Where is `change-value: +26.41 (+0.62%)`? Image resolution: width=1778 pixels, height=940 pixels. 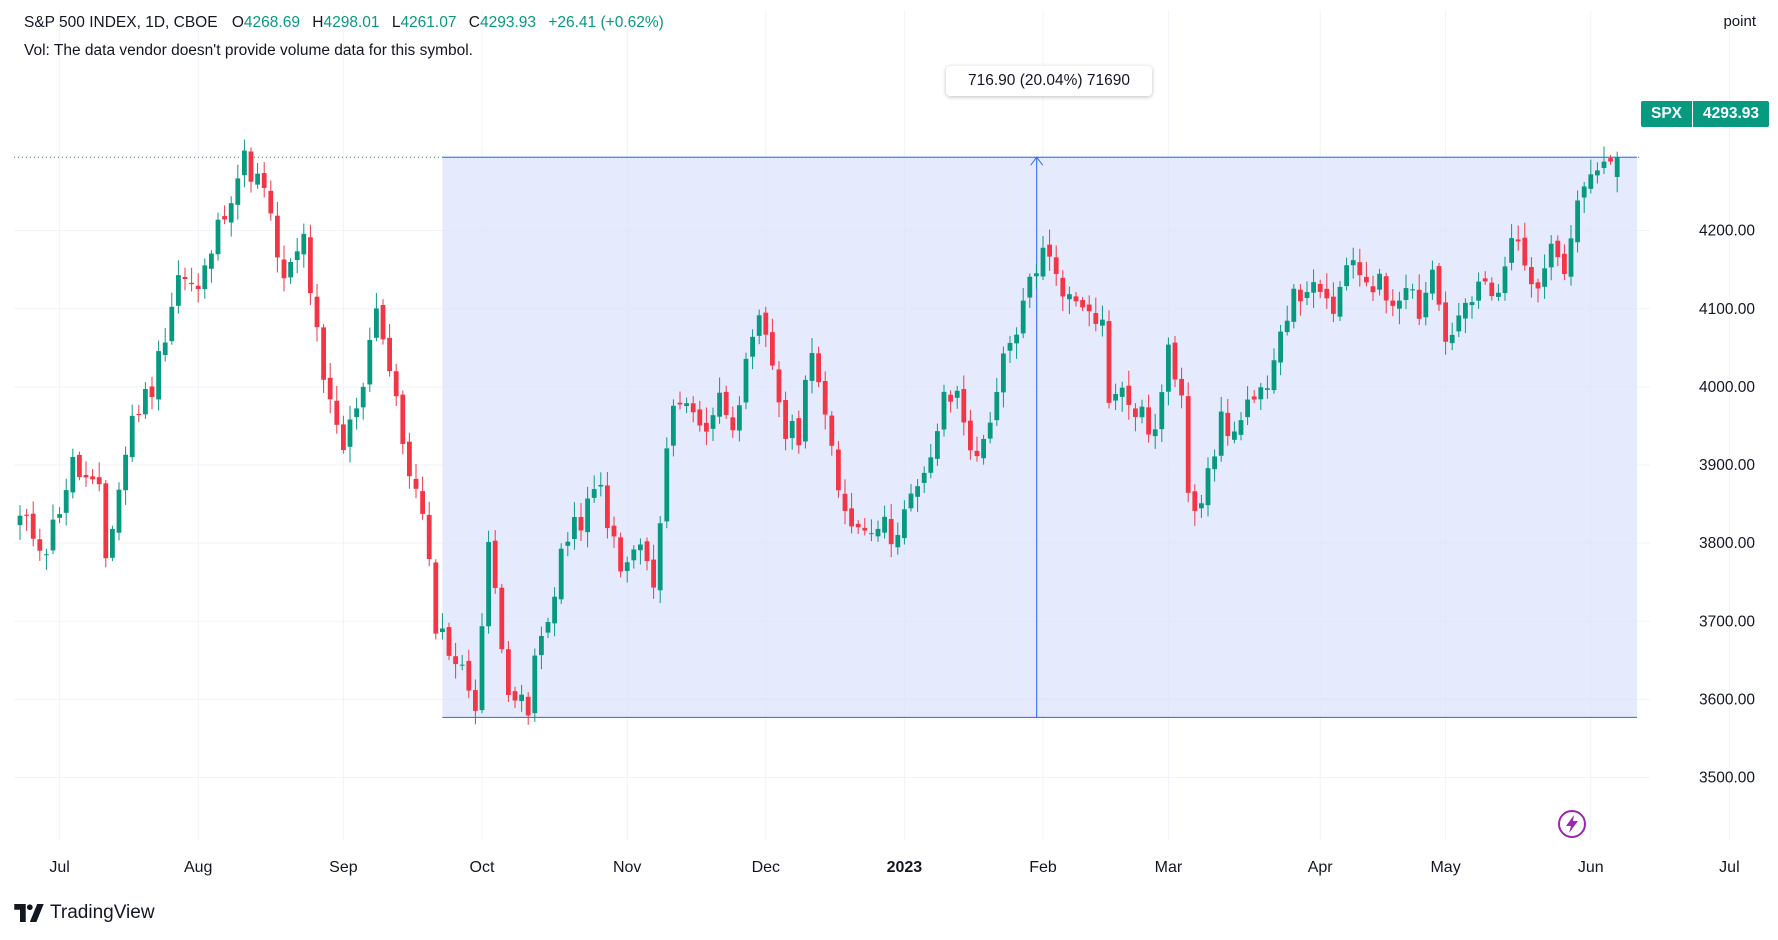
change-value: +26.41 (+0.62%) is located at coordinates (606, 22).